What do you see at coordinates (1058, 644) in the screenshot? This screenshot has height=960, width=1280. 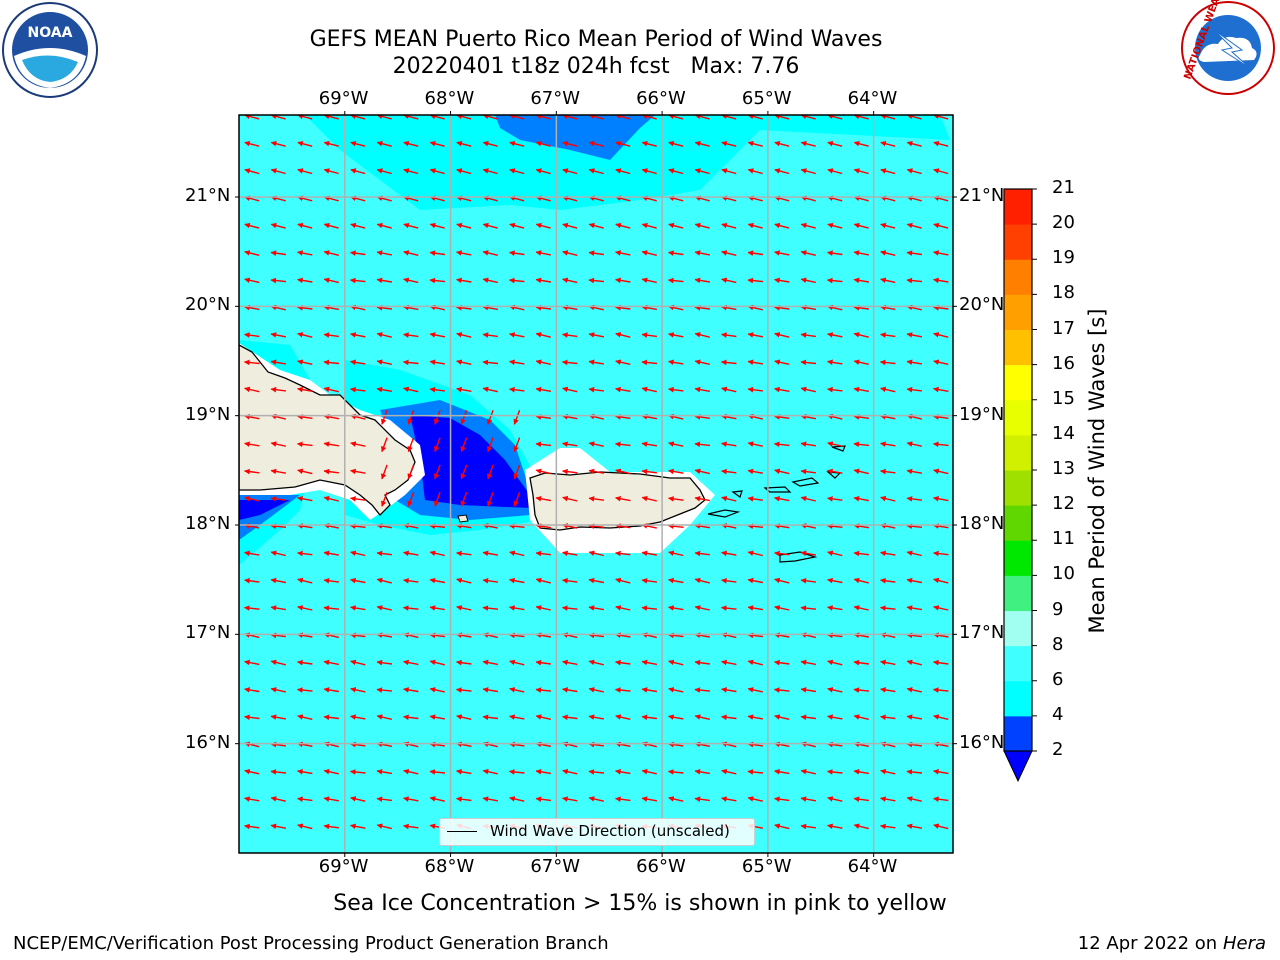 I see `colorbar-tick-label: 8` at bounding box center [1058, 644].